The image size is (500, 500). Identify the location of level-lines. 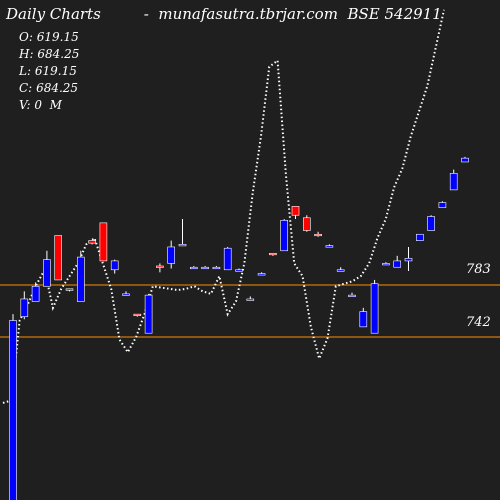
(250, 311).